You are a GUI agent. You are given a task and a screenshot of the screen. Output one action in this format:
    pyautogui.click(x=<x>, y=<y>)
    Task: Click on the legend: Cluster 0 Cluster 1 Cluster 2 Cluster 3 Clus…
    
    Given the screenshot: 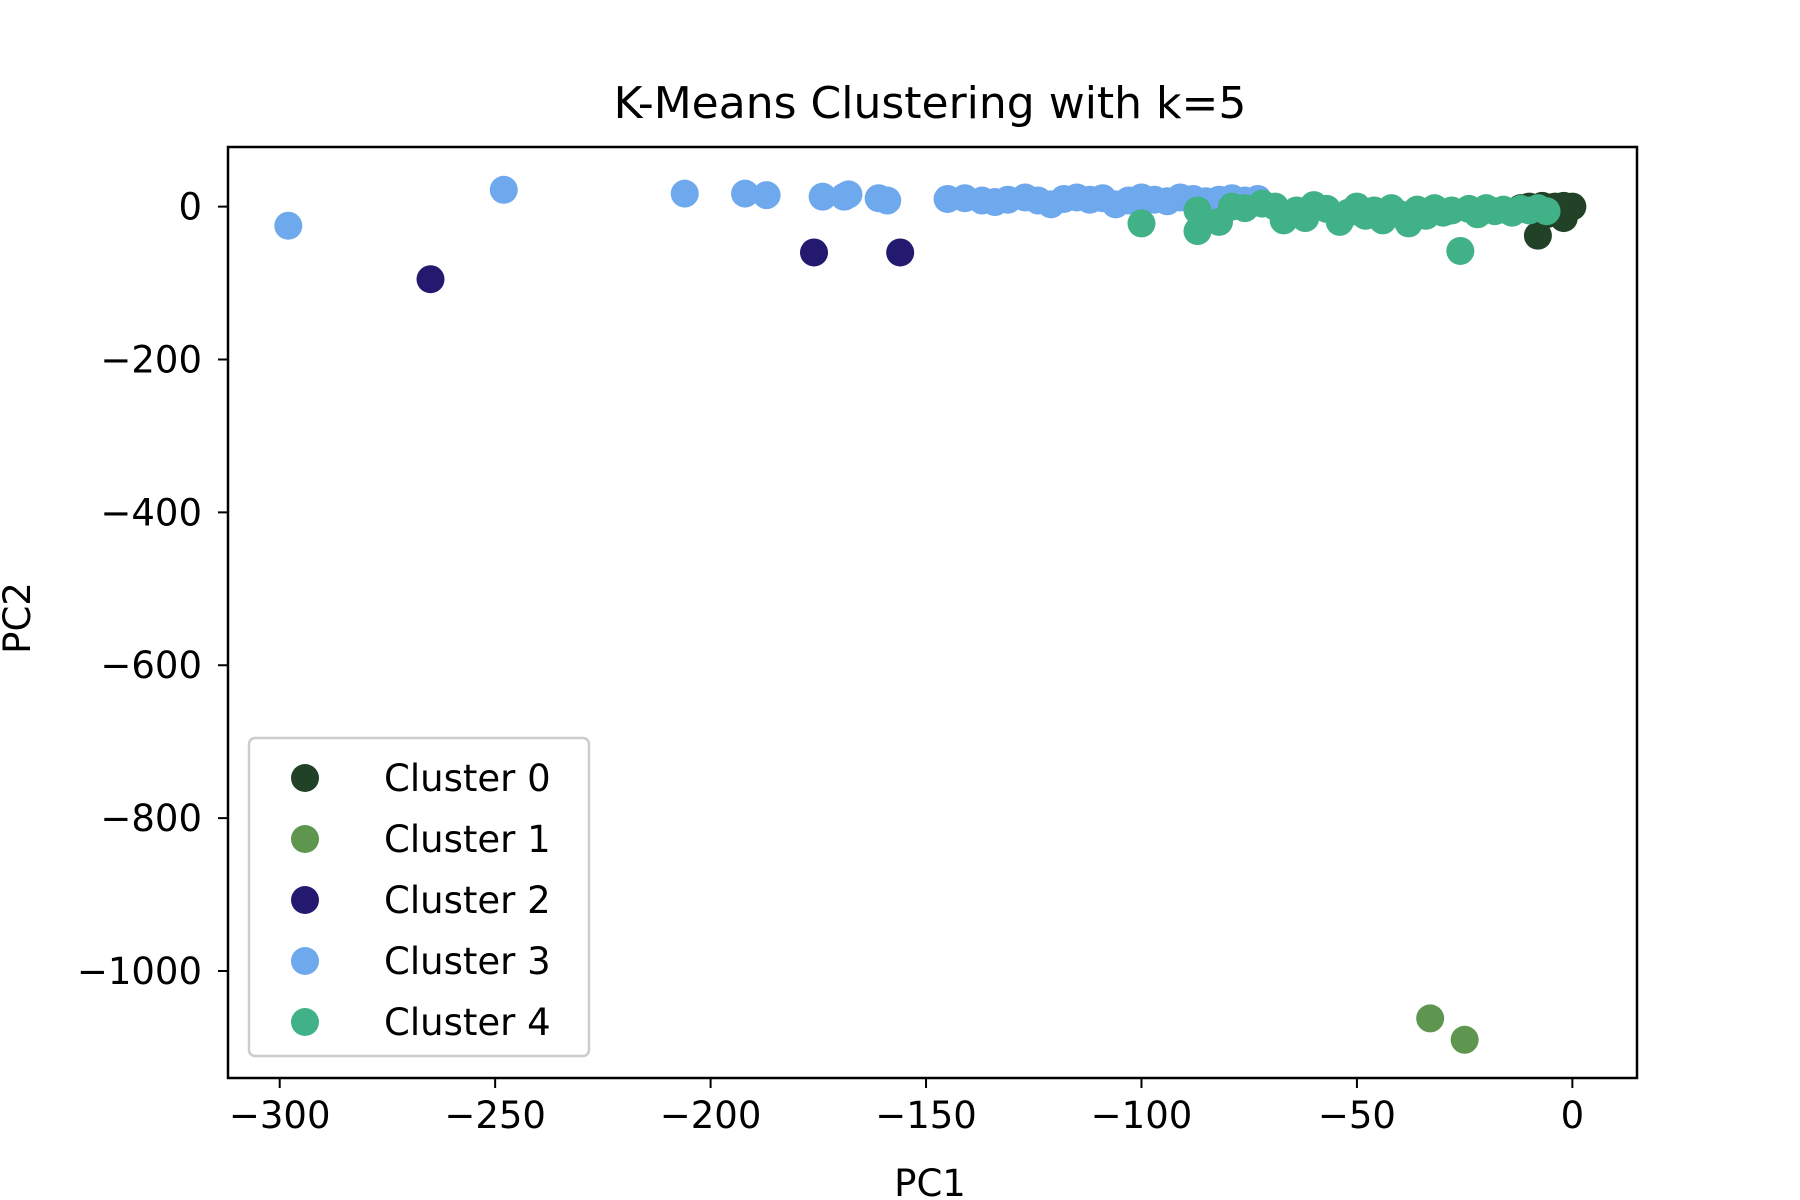 What is the action you would take?
    pyautogui.click(x=419, y=897)
    